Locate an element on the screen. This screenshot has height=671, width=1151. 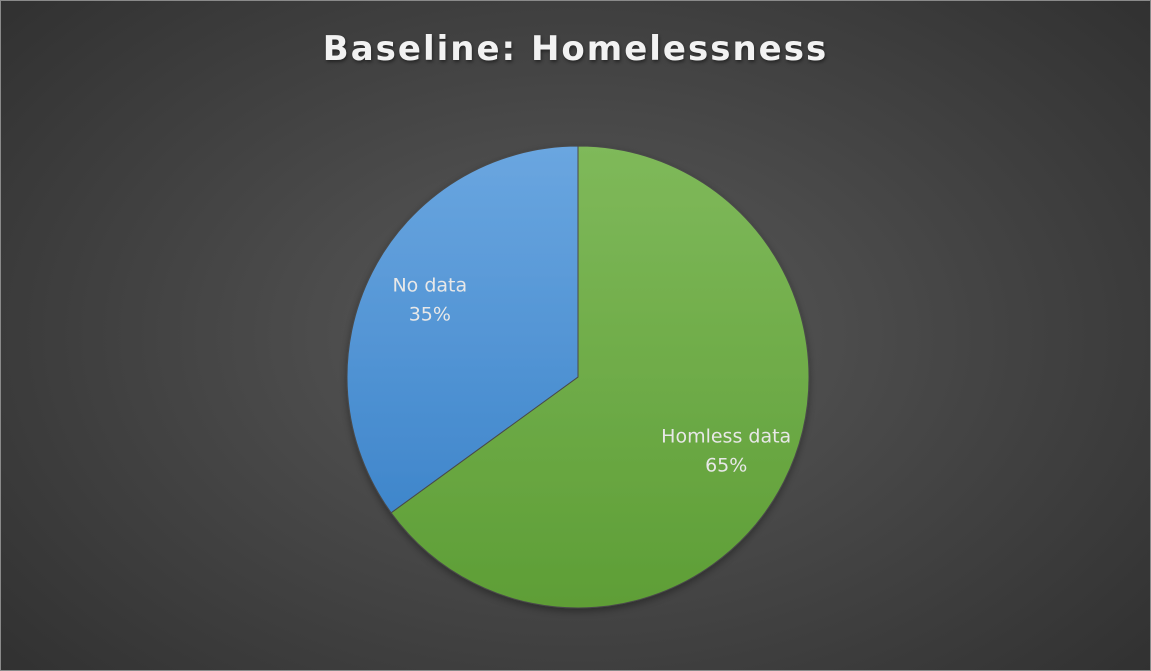
data-label-category: Homless data is located at coordinates (726, 437).